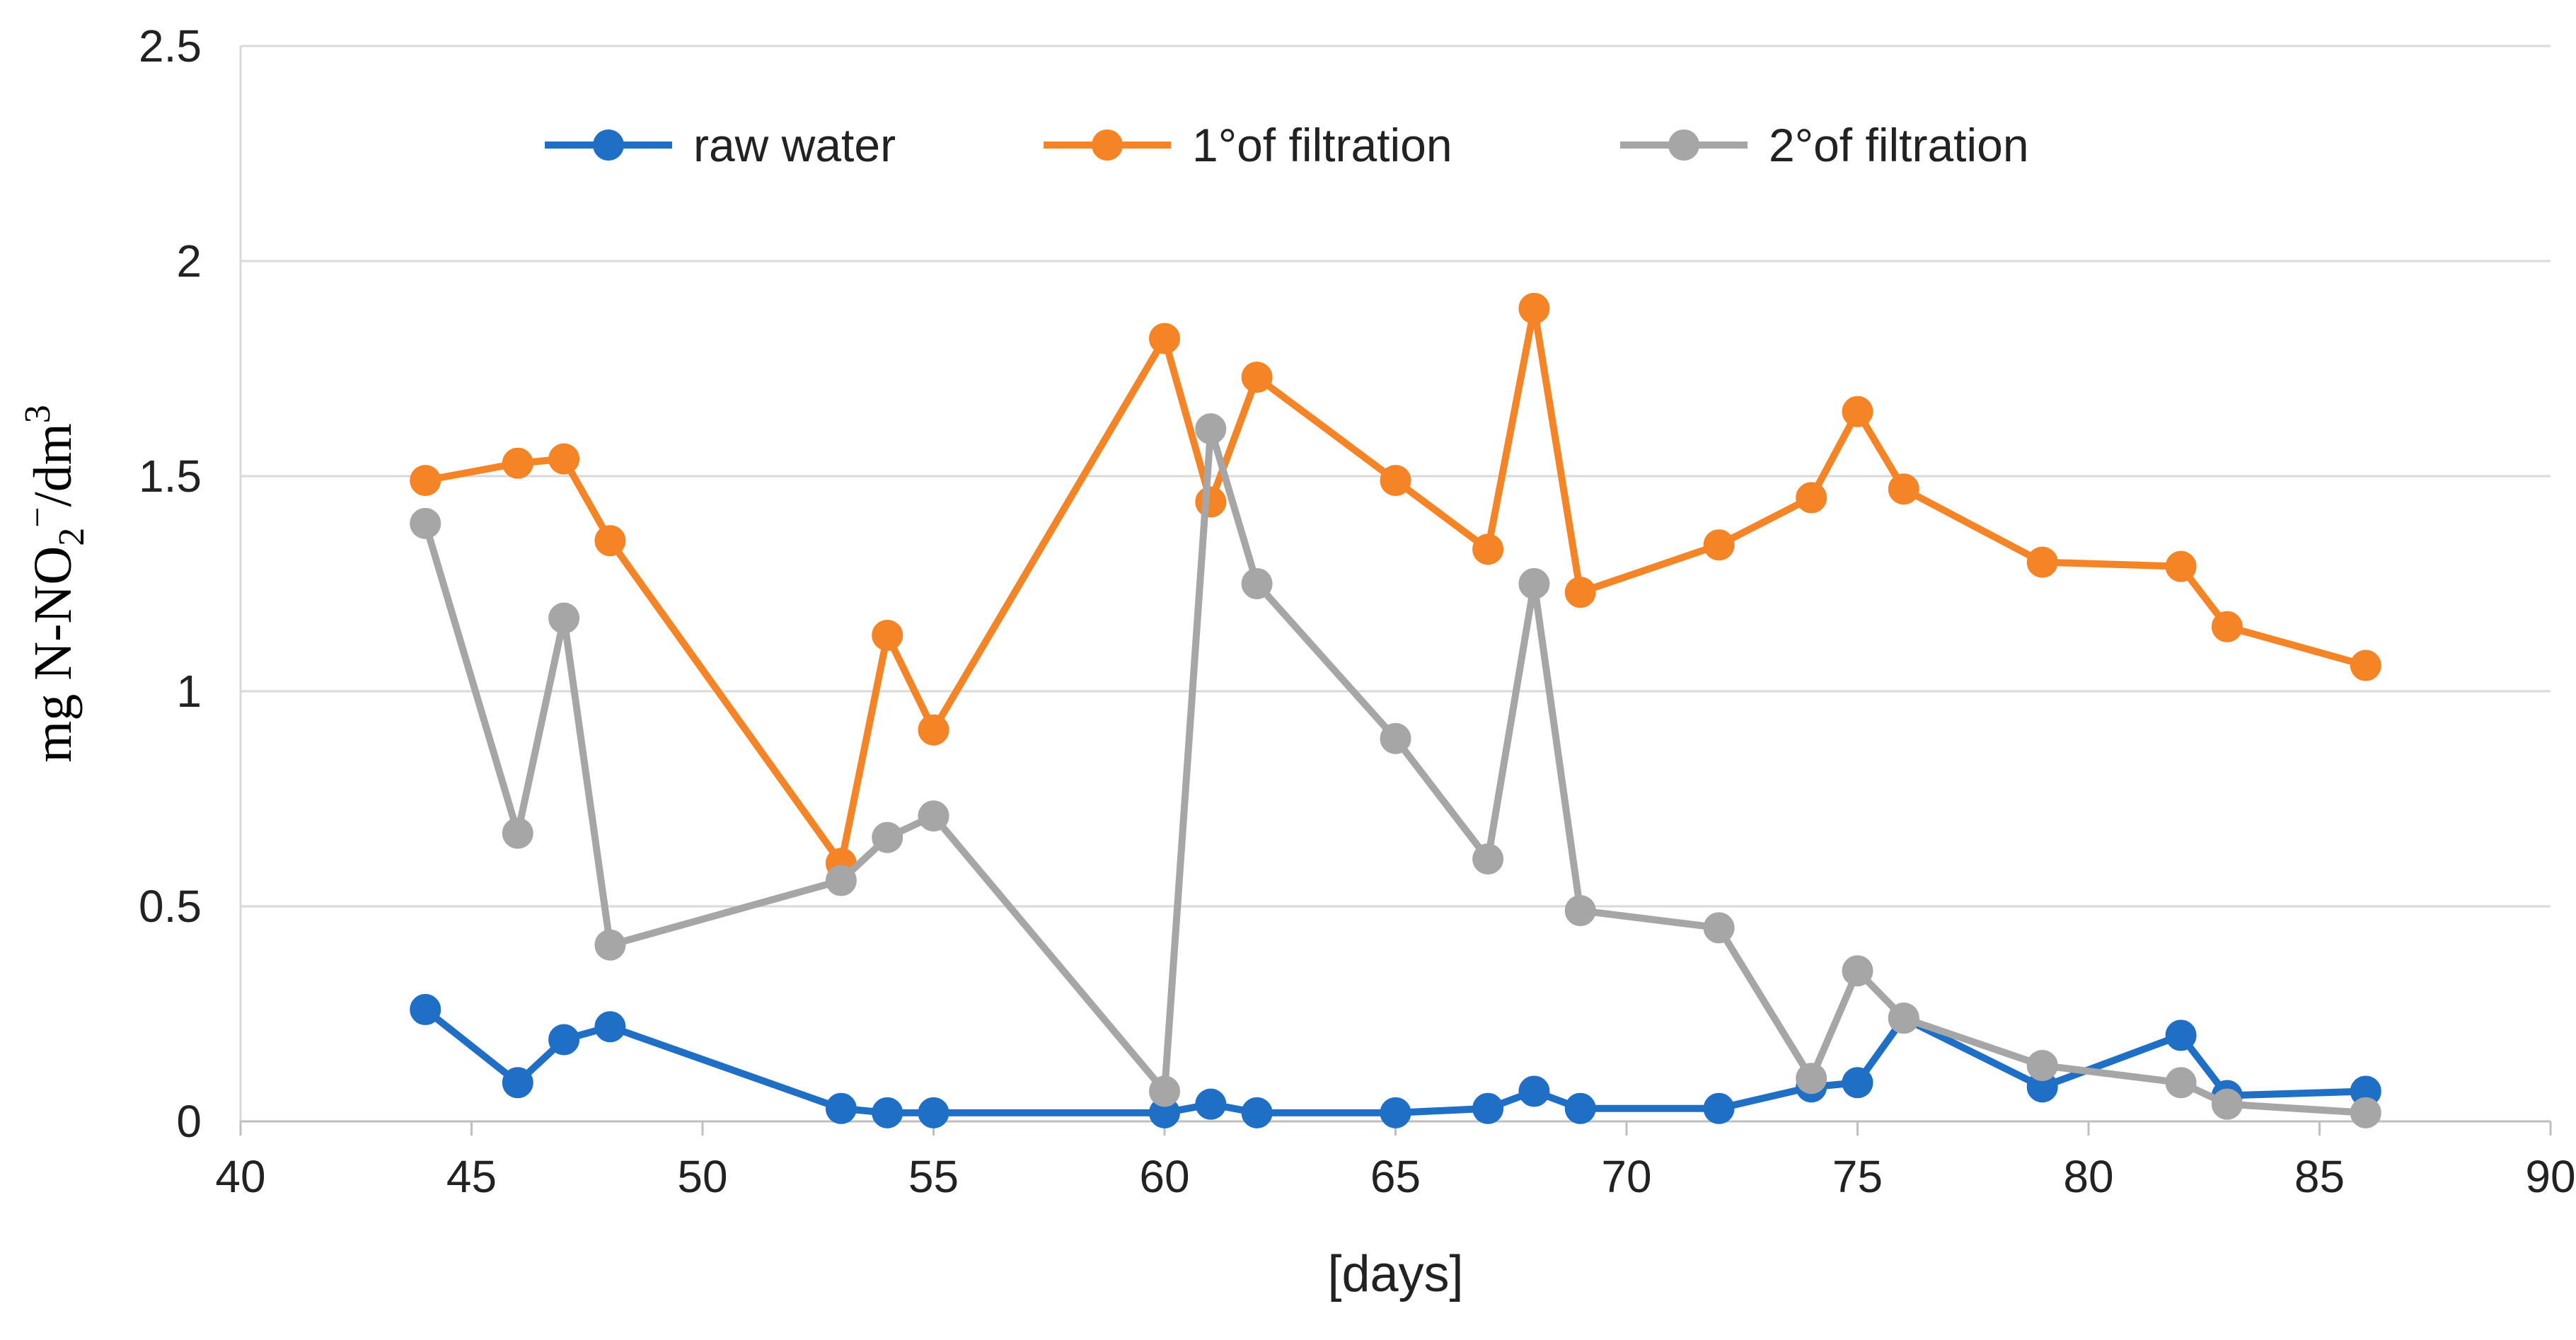  I want to click on x-tick-label: 80, so click(2088, 1176).